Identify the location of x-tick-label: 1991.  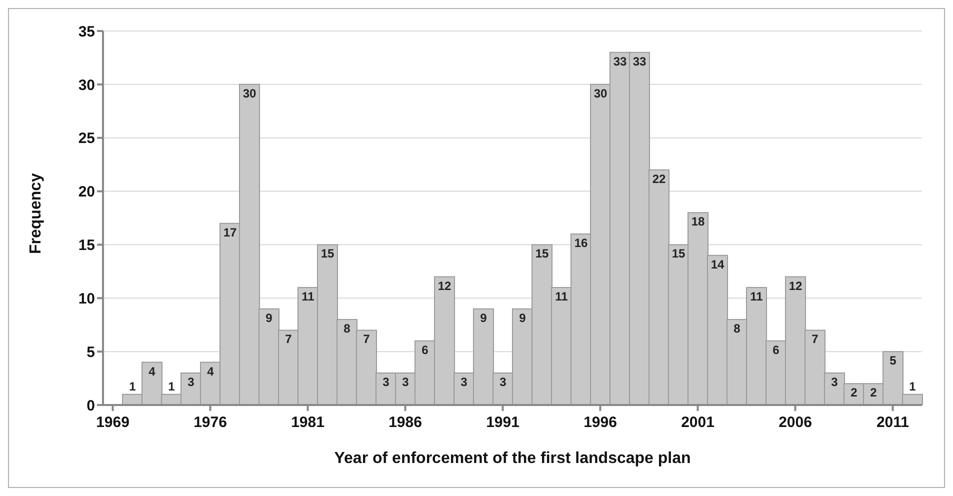
(503, 422).